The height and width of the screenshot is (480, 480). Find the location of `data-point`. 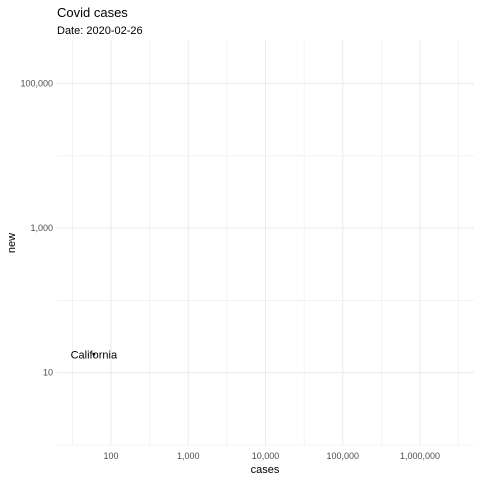

data-point is located at coordinates (94, 354).